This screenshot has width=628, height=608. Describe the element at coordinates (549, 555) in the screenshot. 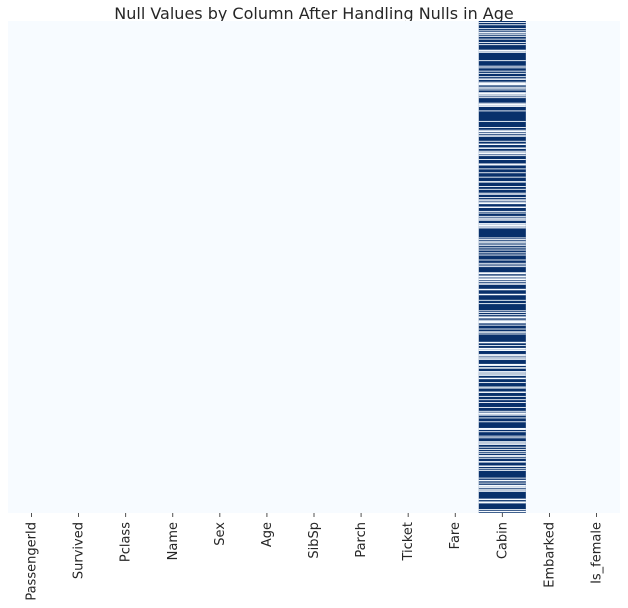

I see `x-tick-label: Embarked` at that location.